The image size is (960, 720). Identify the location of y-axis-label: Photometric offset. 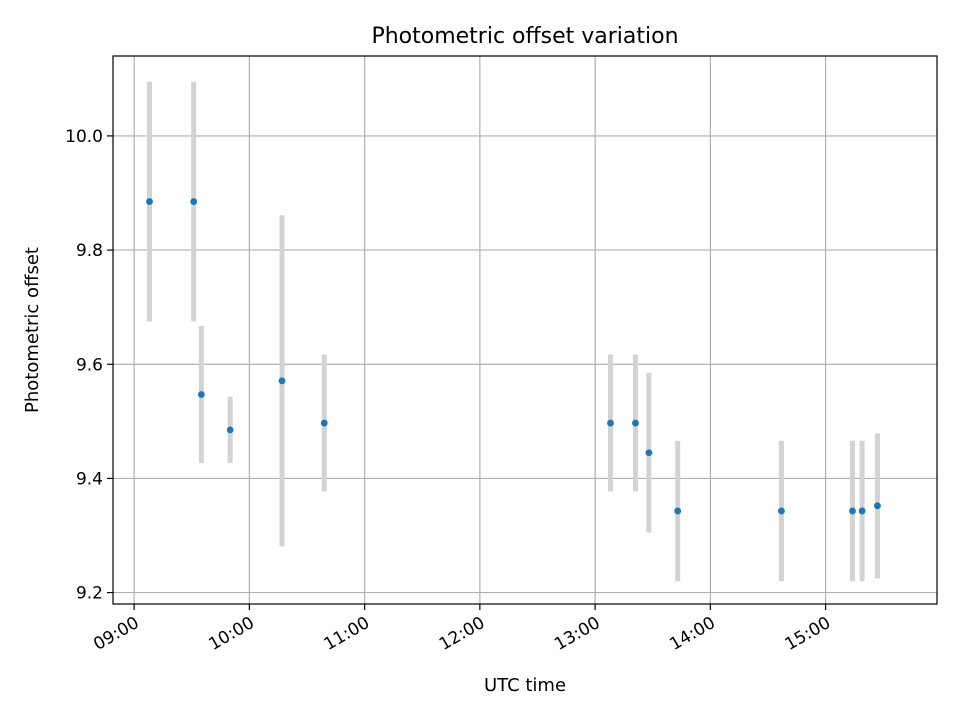
(32, 330).